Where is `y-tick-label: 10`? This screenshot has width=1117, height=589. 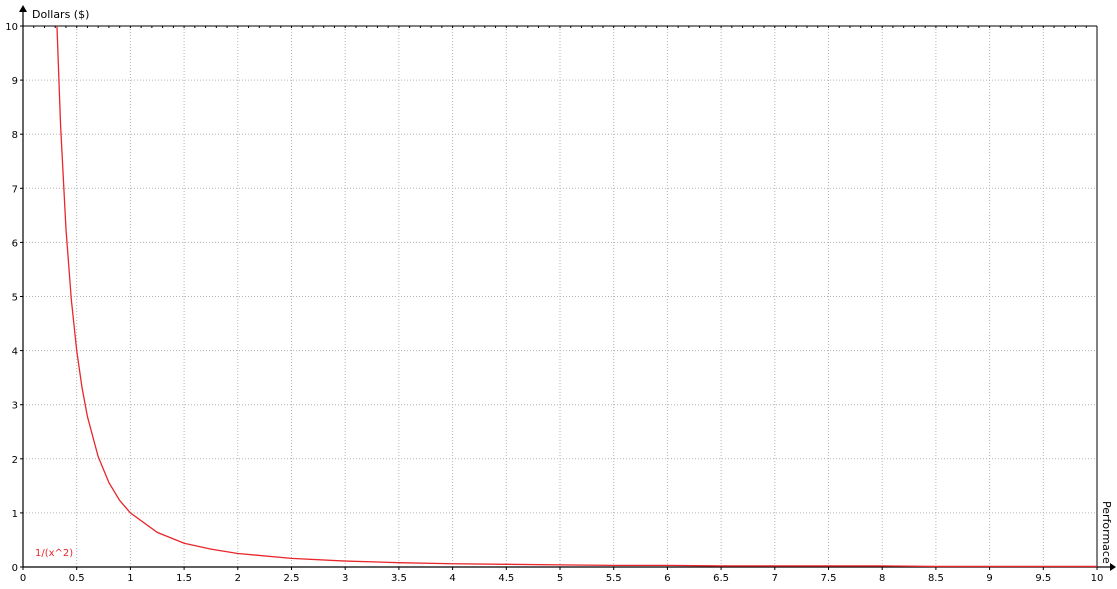
y-tick-label: 10 is located at coordinates (11, 27).